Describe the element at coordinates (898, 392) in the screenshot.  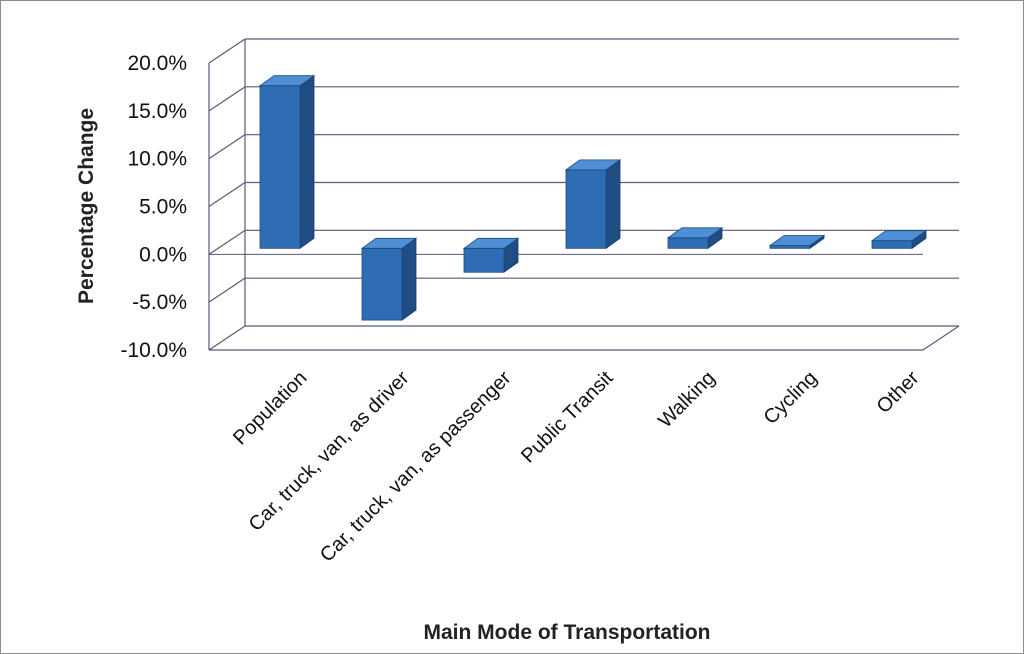
I see `x-category-label: Other` at that location.